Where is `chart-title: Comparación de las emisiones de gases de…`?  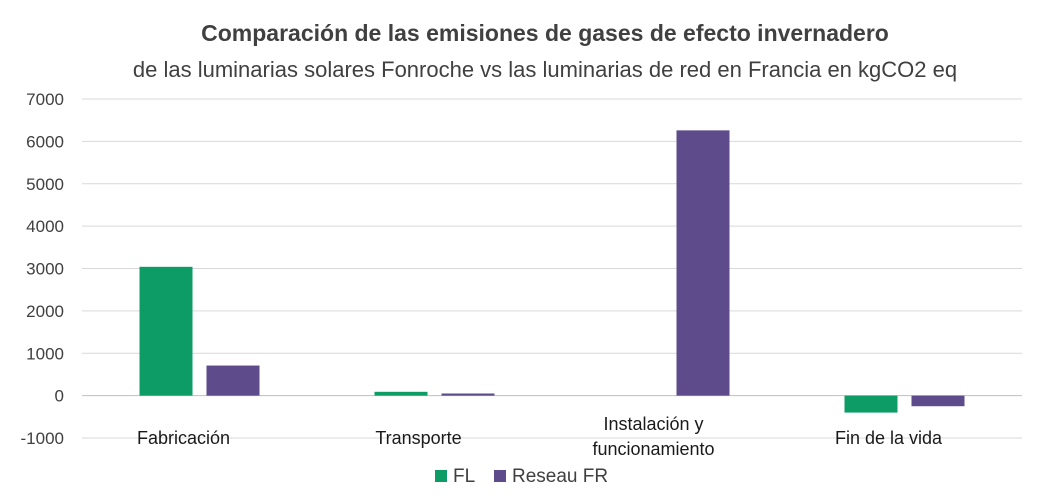 chart-title: Comparación de las emisiones de gases de… is located at coordinates (545, 33).